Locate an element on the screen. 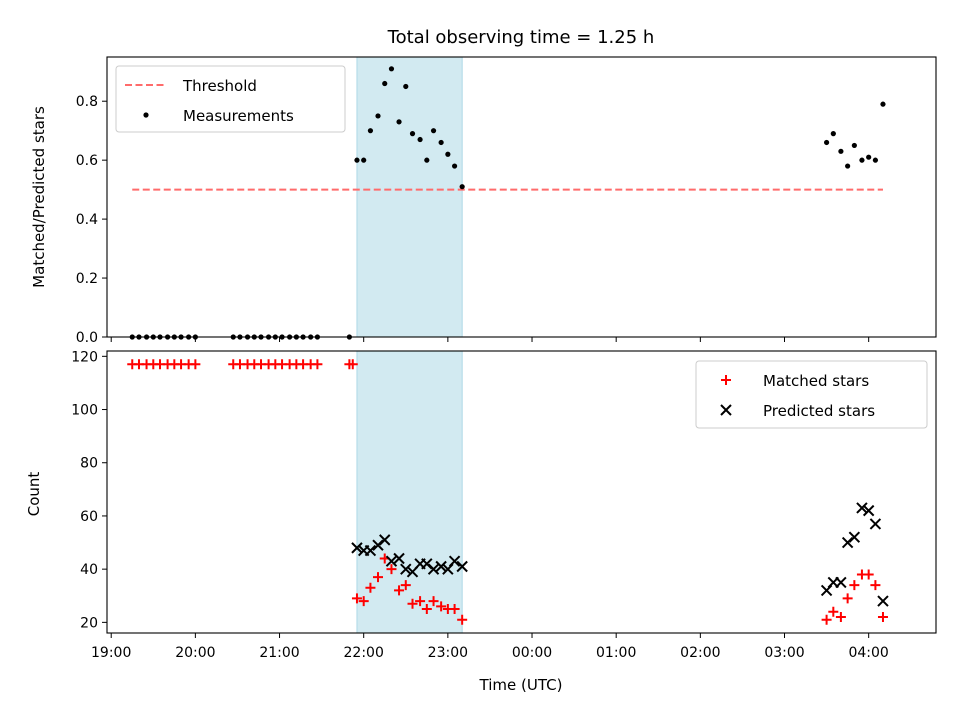  bottom-y-tick-label: 40 is located at coordinates (89, 570).